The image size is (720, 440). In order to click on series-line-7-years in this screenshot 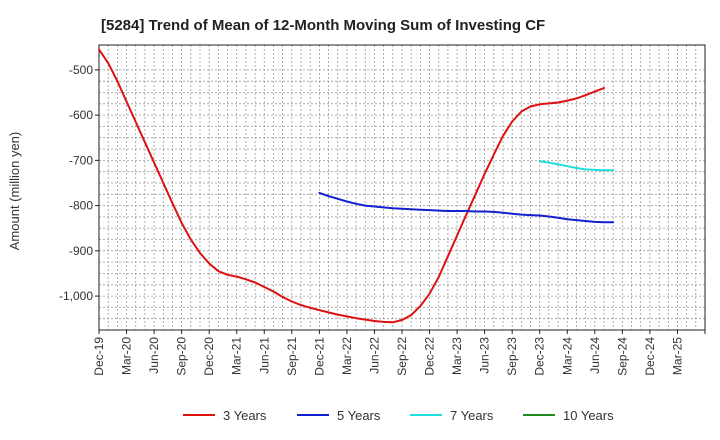, I will do `click(576, 166)`.